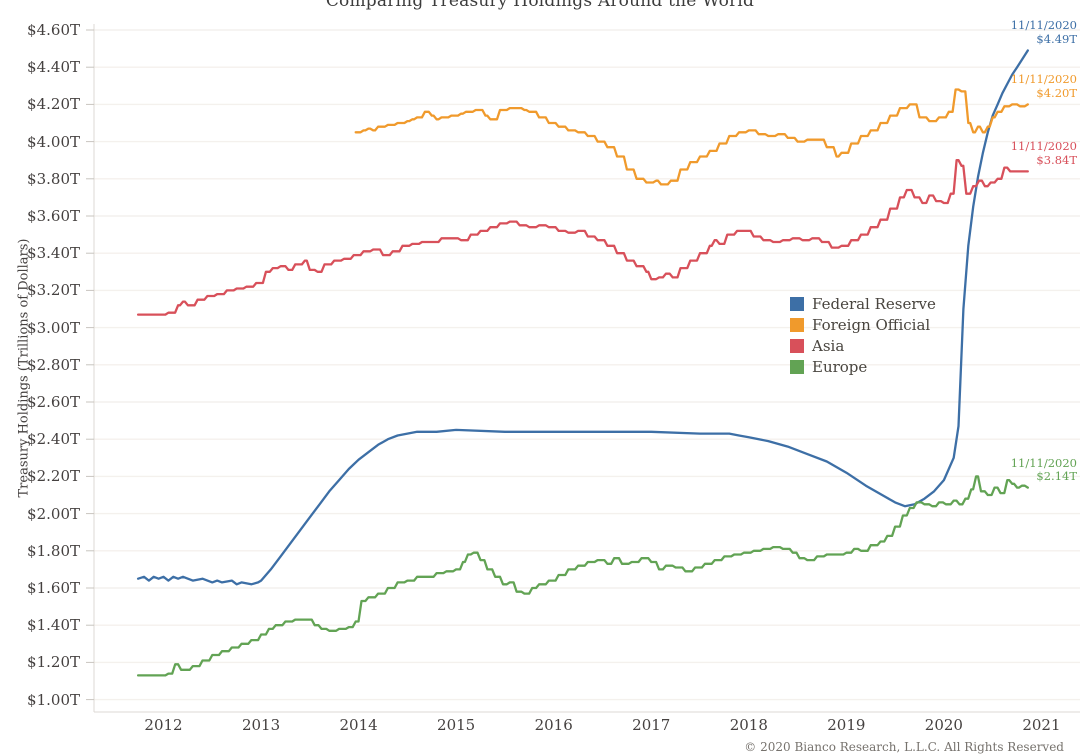  What do you see at coordinates (53, 104) in the screenshot?
I see `y-tick-label: $4.20T` at bounding box center [53, 104].